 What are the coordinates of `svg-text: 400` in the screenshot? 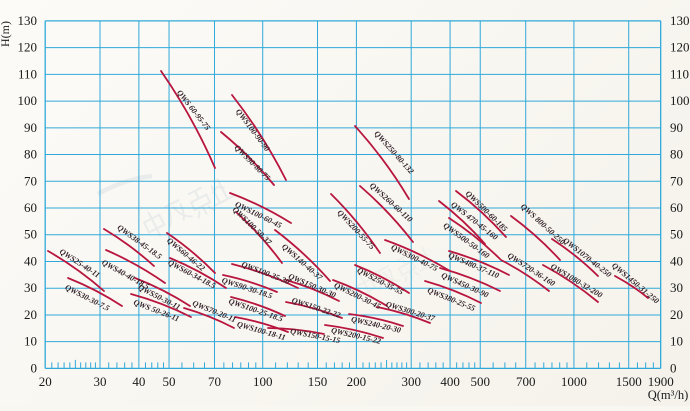 It's located at (450, 381).